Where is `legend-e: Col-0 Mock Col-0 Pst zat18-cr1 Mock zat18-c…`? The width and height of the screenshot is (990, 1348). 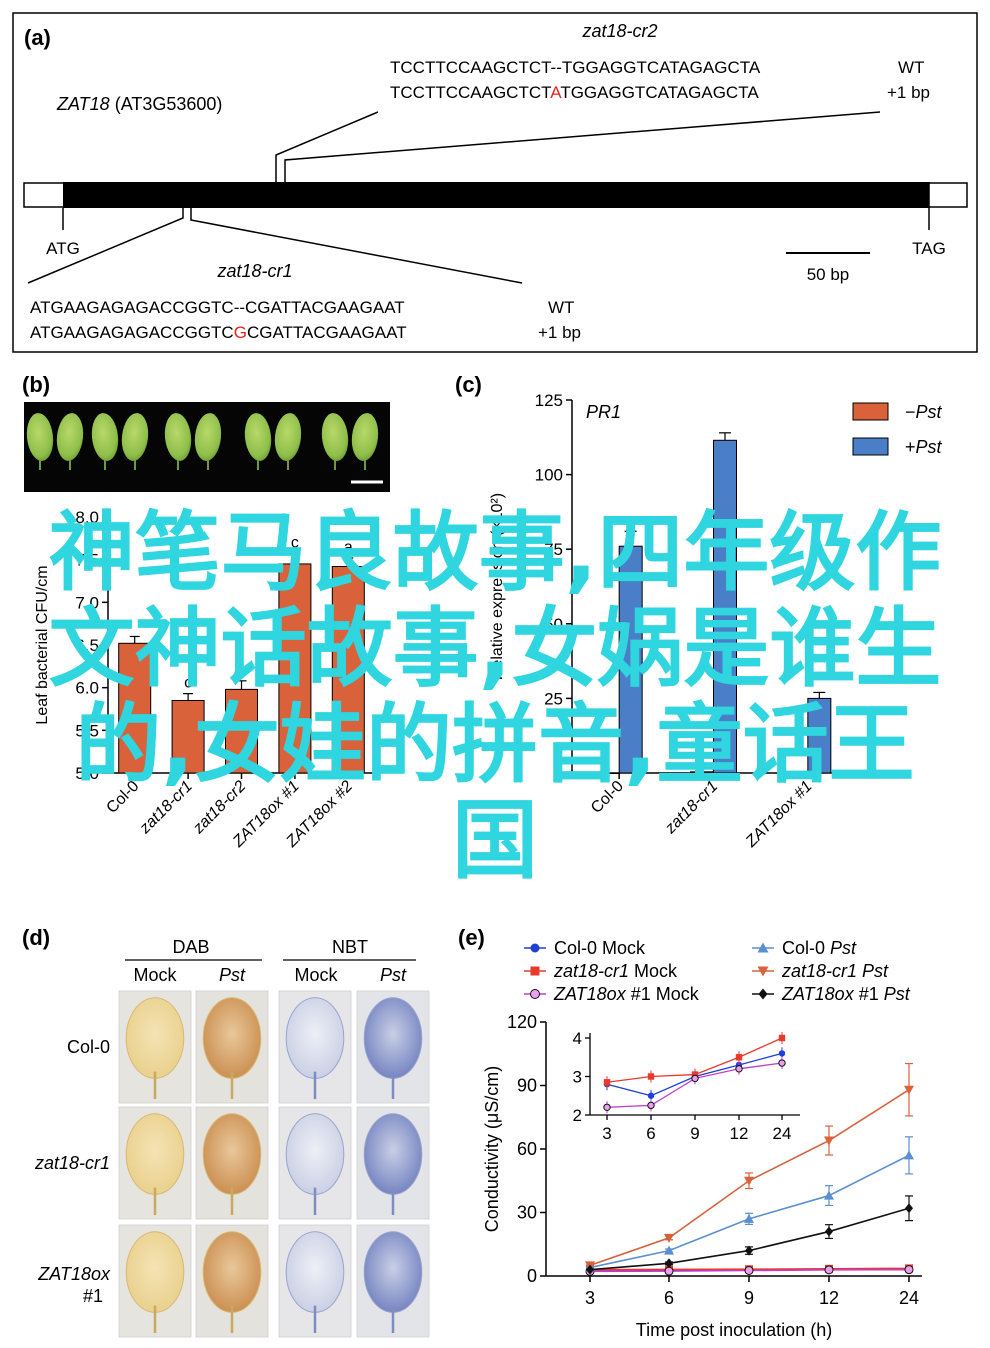 legend-e: Col-0 Mock Col-0 Pst zat18-cr1 Mock zat18-c… is located at coordinates (717, 971).